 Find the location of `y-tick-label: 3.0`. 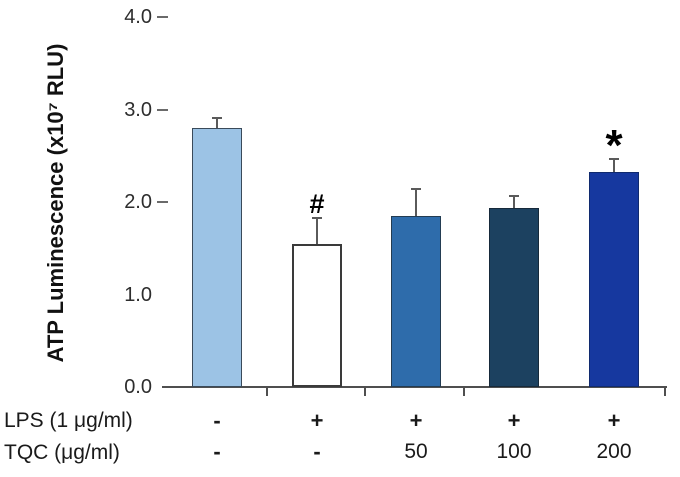

y-tick-label: 3.0 is located at coordinates (138, 109).